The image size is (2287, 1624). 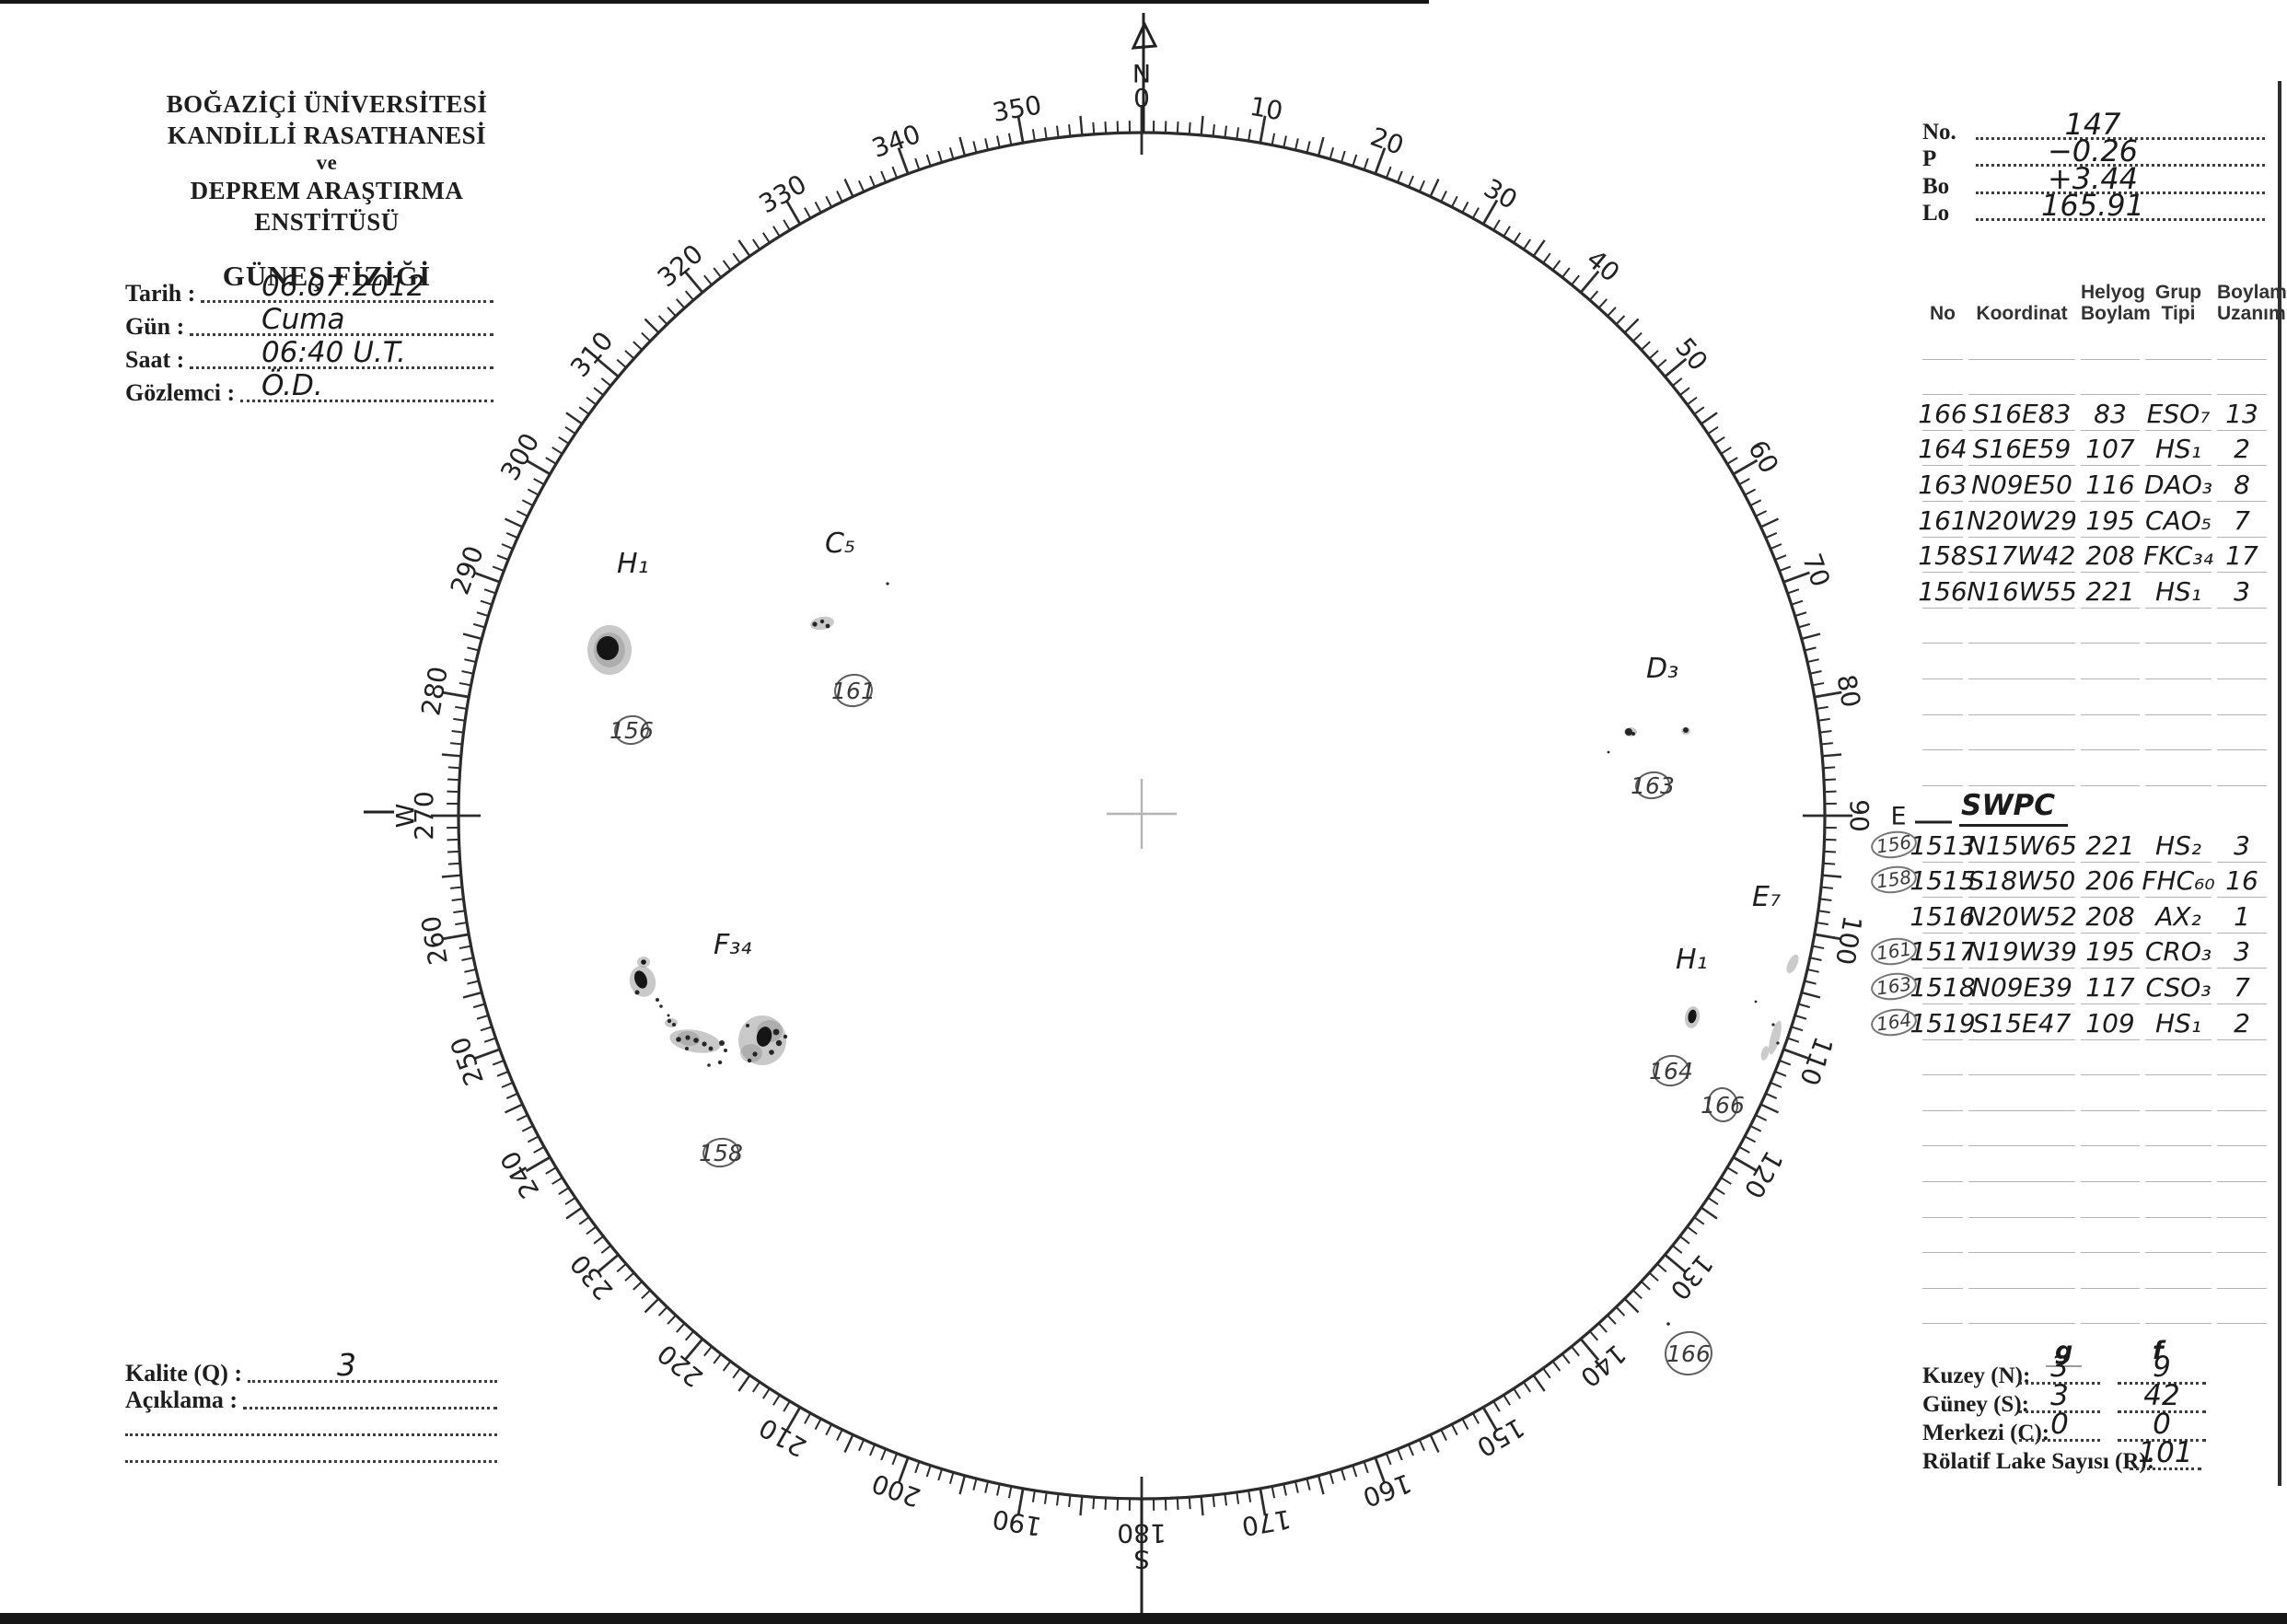 What do you see at coordinates (714, 2) in the screenshot?
I see `scan-edge-top` at bounding box center [714, 2].